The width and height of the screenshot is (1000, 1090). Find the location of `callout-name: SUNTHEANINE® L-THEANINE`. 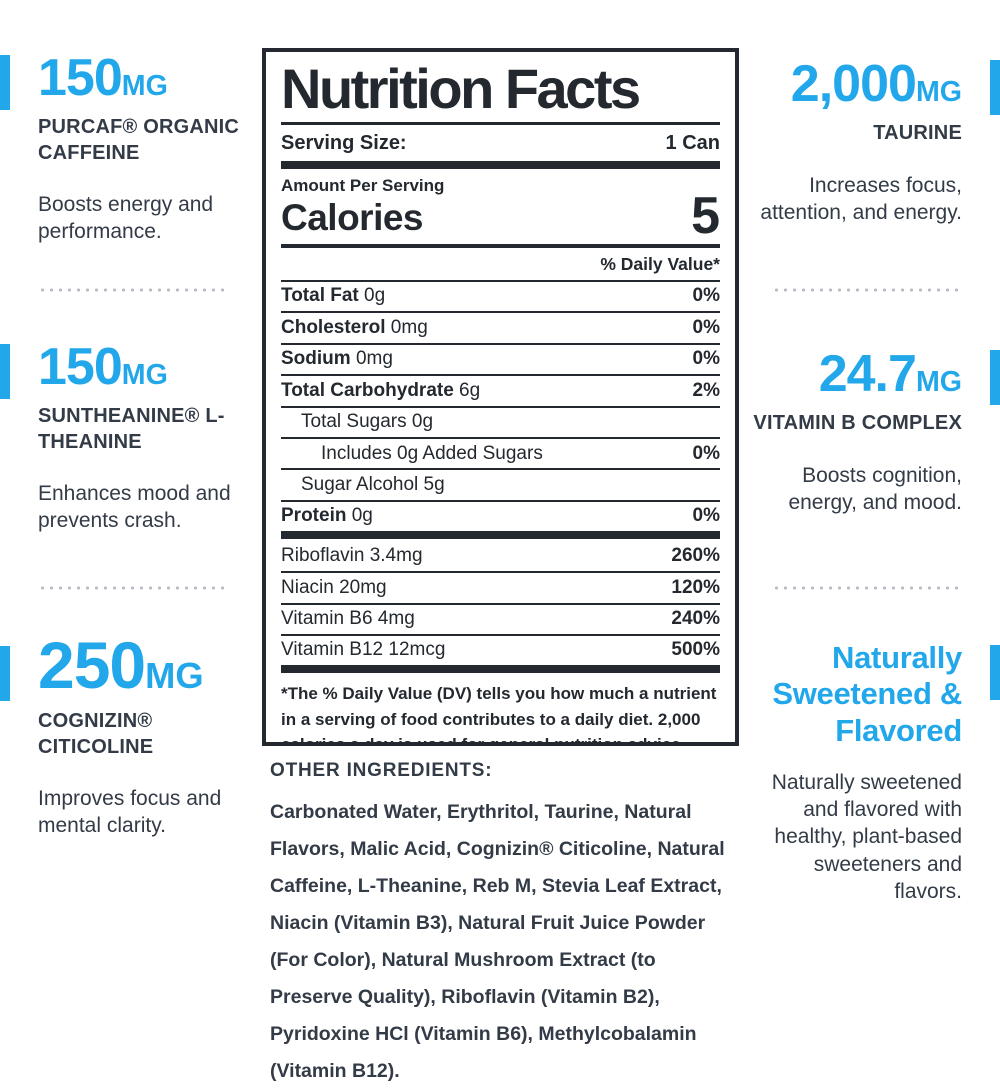

callout-name: SUNTHEANINE® L-THEANINE is located at coordinates (131, 429).